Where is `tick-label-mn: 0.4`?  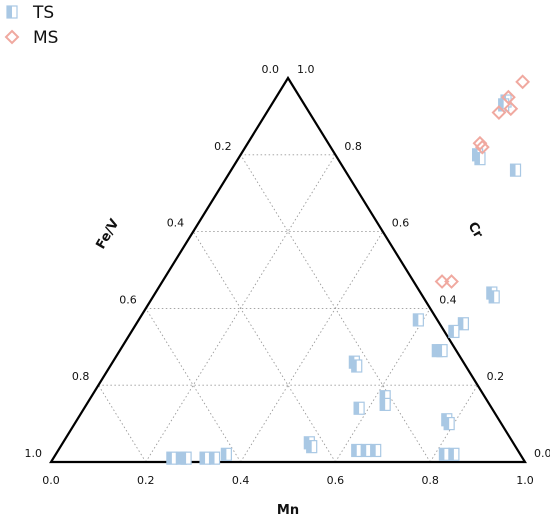 tick-label-mn: 0.4 is located at coordinates (241, 480).